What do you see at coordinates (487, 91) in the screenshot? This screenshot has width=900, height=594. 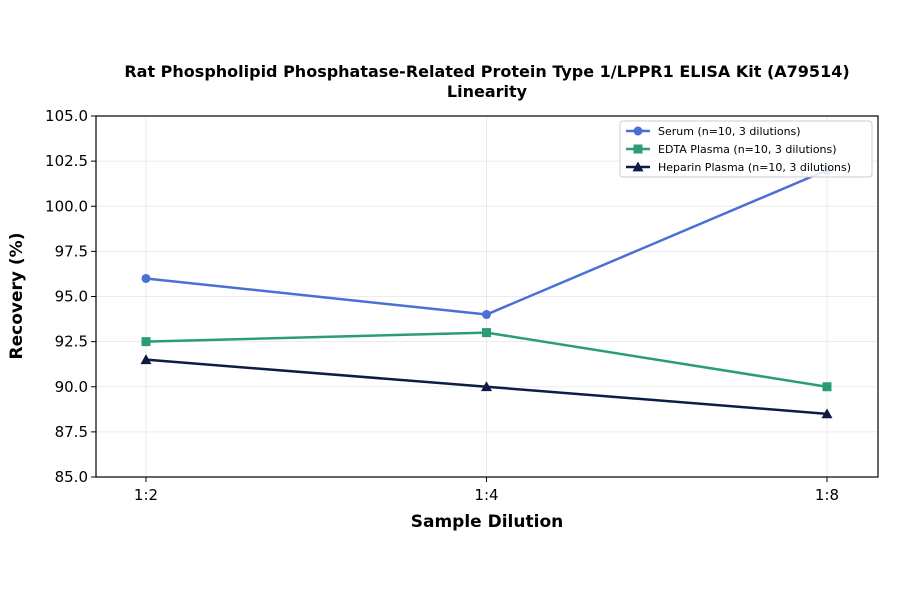 I see `chart-subtitle: Linearity` at bounding box center [487, 91].